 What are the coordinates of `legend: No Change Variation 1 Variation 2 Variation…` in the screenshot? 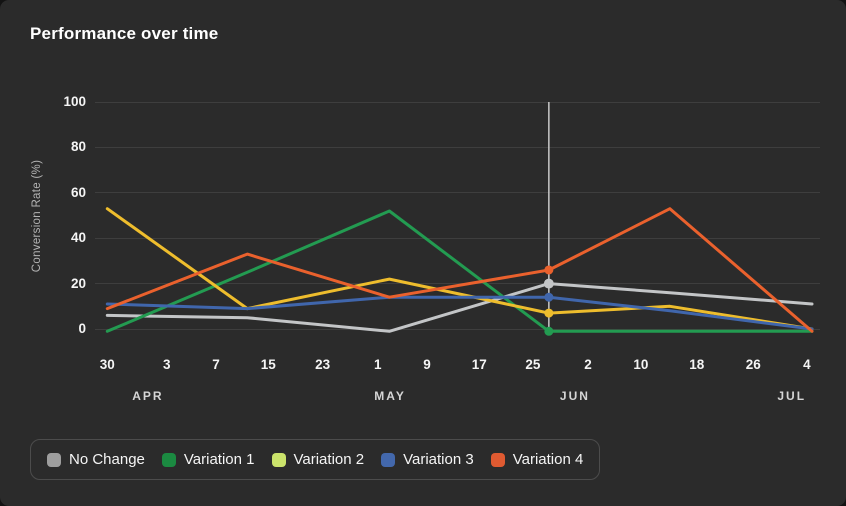 It's located at (315, 459).